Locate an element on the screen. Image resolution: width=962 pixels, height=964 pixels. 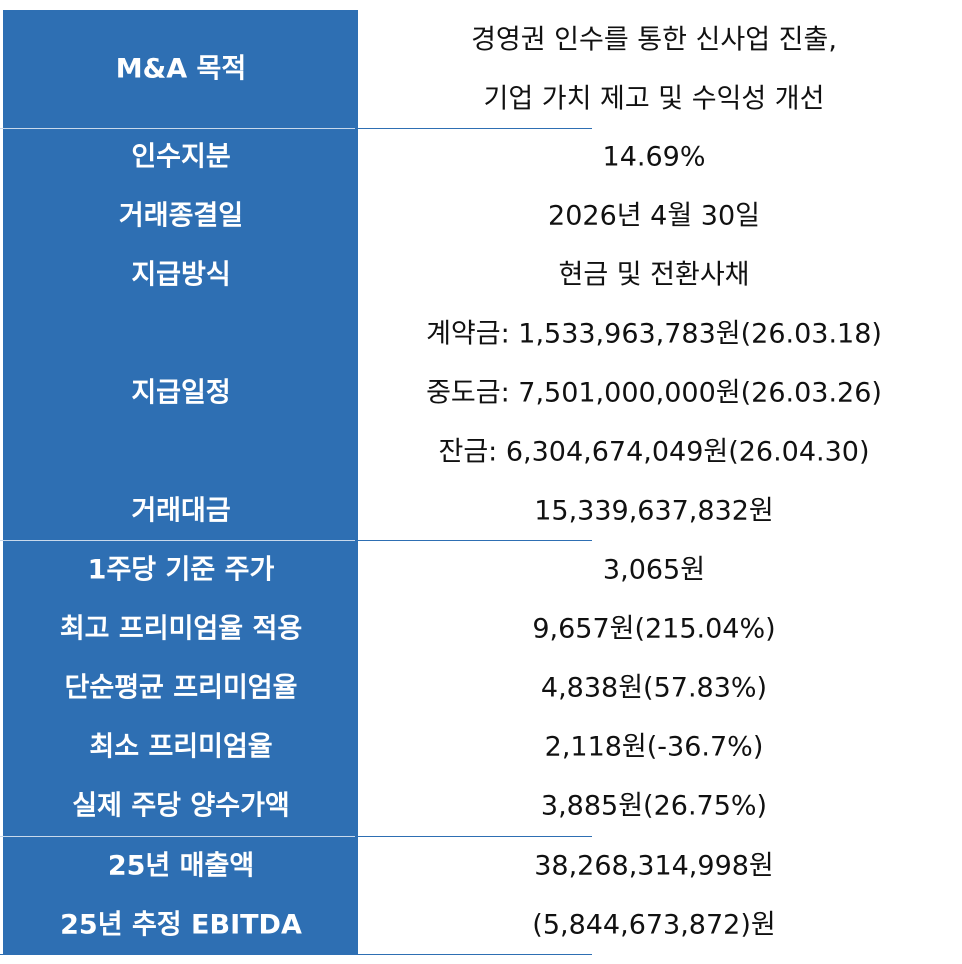
label-cell: 최소 프리미엄율 is located at coordinates (181, 747).